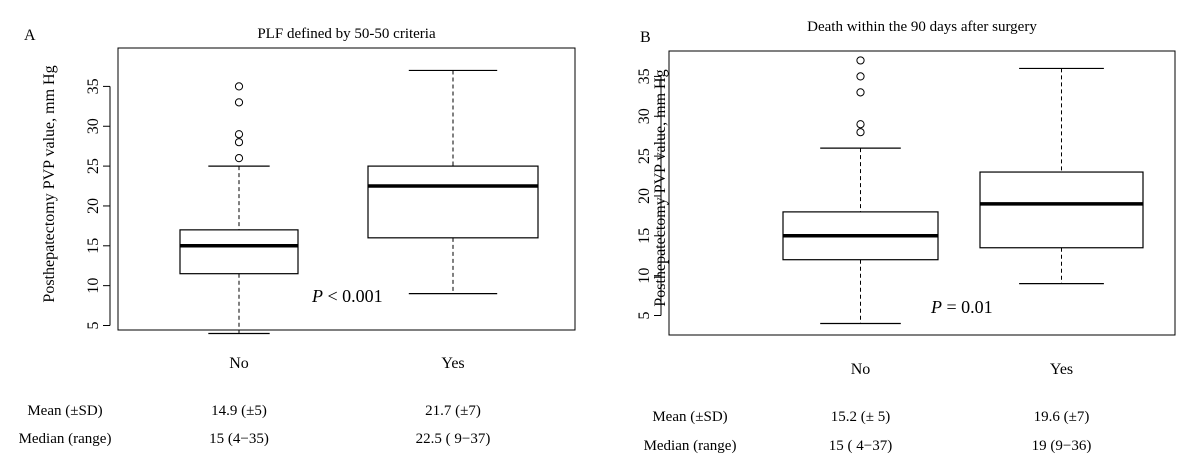 This screenshot has height=454, width=1187. Describe the element at coordinates (346, 34) in the screenshot. I see `chart-title: PLF defined by 50-50 criteria` at that location.